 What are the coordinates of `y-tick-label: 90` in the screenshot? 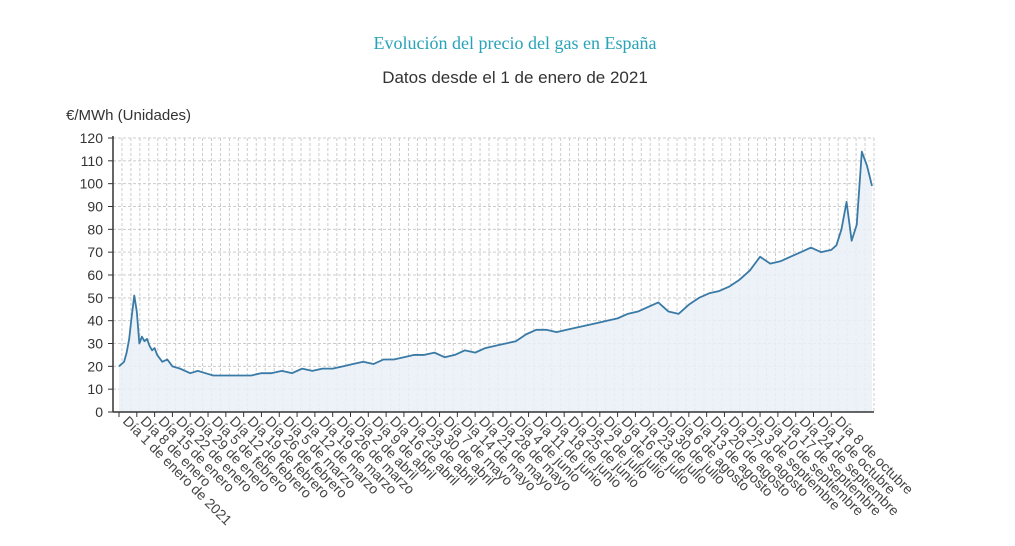 It's located at (95, 207).